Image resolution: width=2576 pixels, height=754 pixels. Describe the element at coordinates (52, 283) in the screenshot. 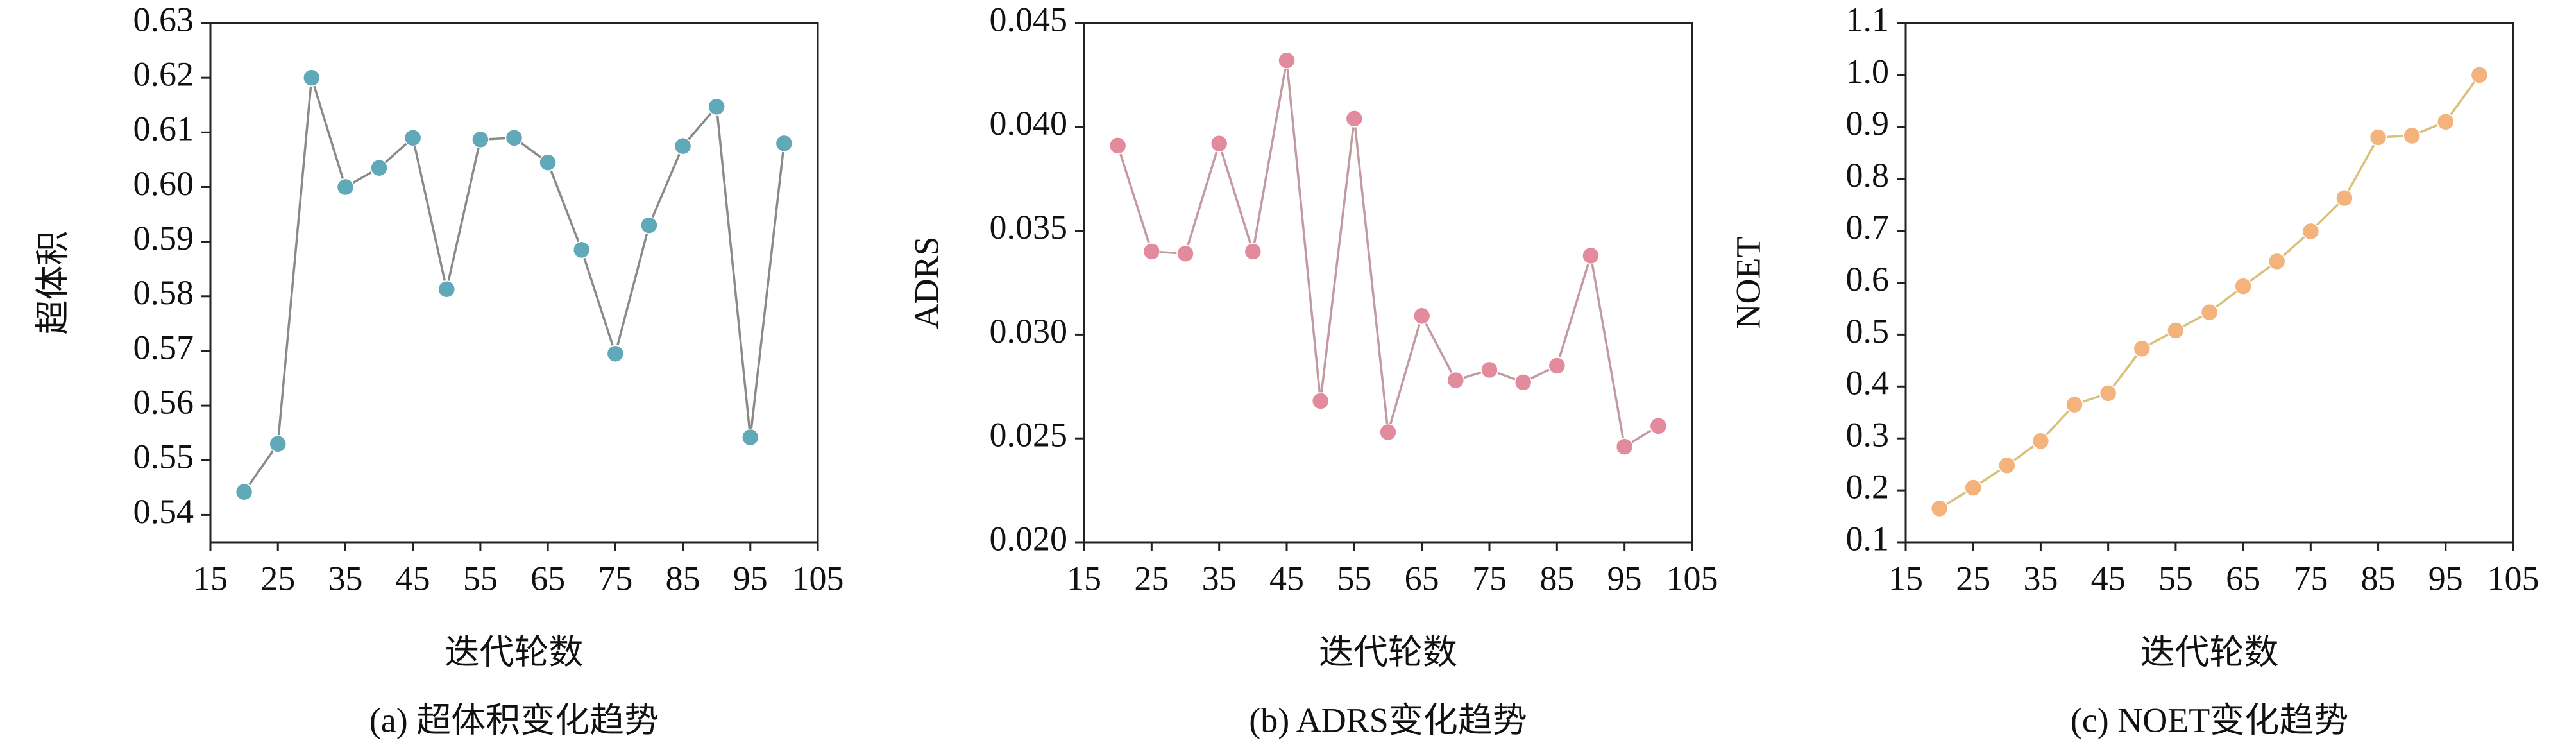

I see `y-axis-label: 超体积` at that location.